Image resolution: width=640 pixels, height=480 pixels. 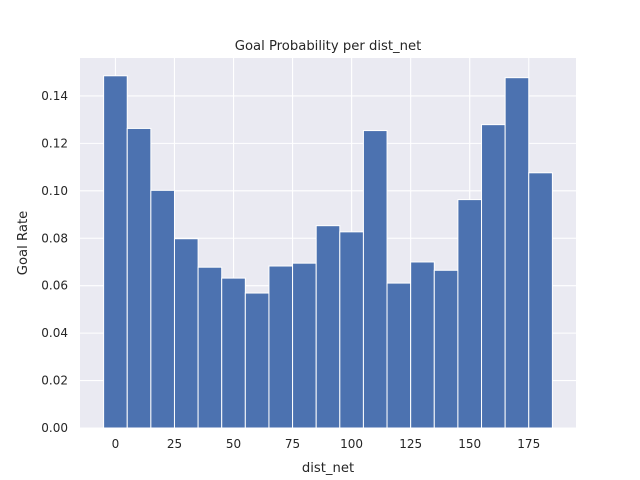 What do you see at coordinates (54, 333) in the screenshot?
I see `y-tick-label: 0.04` at bounding box center [54, 333].